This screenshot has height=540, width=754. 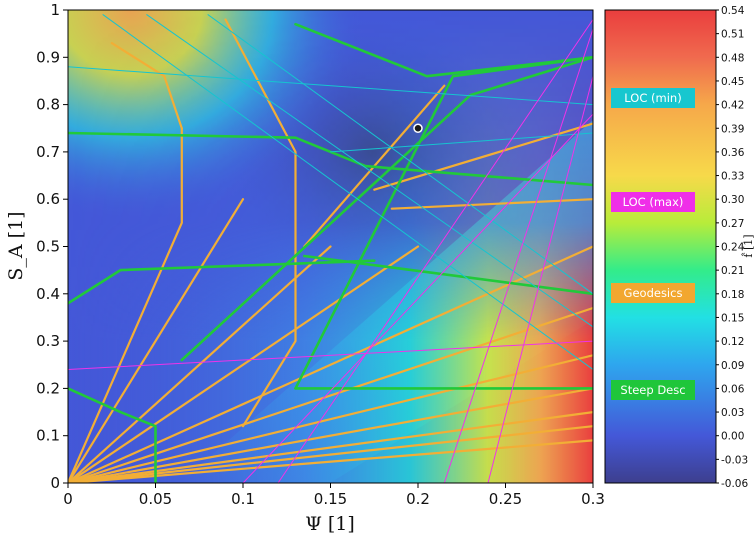 I want to click on colorbar-tick-label: 0.18, so click(x=732, y=295).